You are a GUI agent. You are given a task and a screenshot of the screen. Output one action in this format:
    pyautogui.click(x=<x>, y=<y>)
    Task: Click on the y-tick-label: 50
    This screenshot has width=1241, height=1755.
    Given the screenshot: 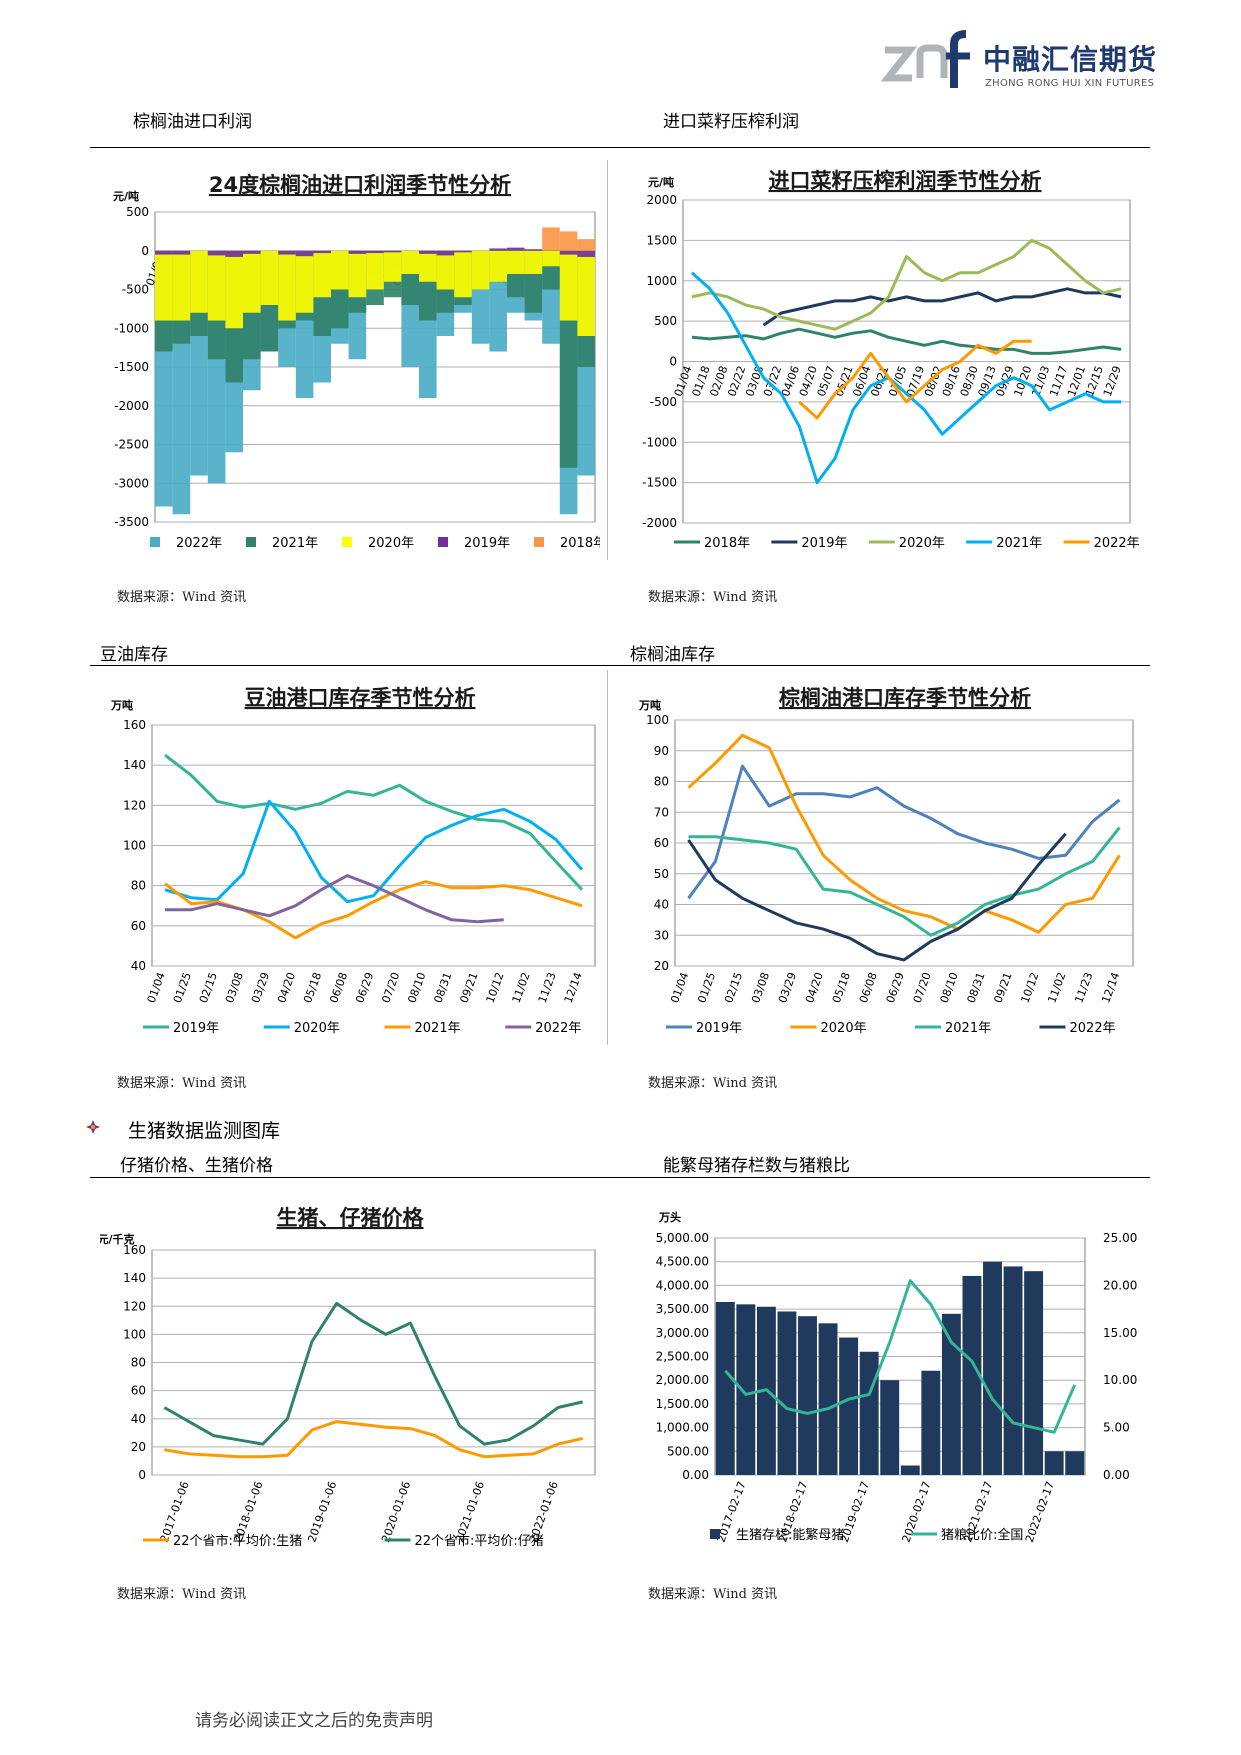 What is the action you would take?
    pyautogui.click(x=661, y=874)
    